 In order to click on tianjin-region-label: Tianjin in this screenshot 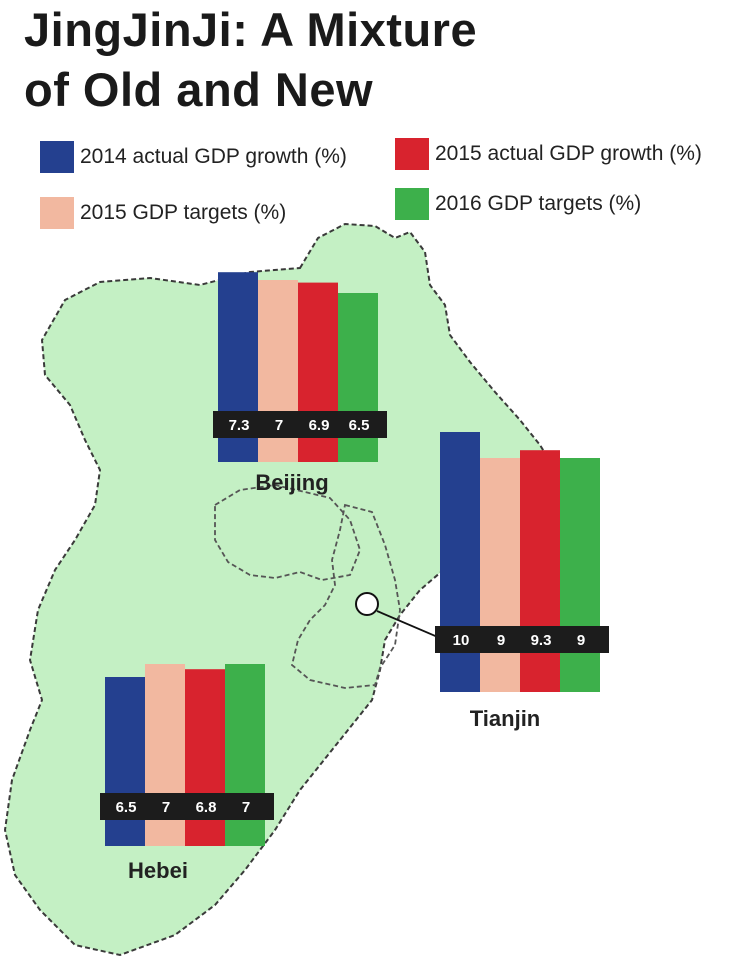, I will do `click(505, 718)`.